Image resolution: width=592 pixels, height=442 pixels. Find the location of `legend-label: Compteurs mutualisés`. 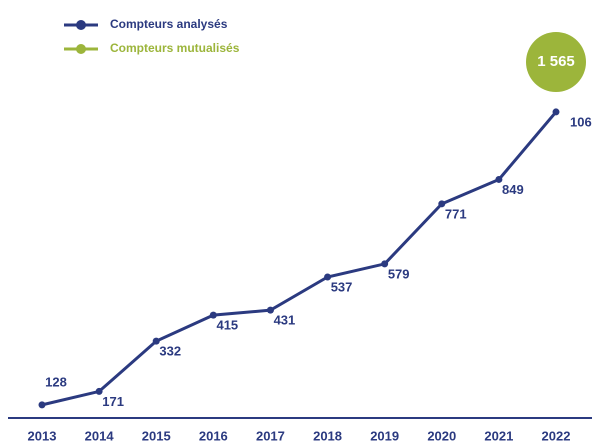

legend-label: Compteurs mutualisés is located at coordinates (175, 48).